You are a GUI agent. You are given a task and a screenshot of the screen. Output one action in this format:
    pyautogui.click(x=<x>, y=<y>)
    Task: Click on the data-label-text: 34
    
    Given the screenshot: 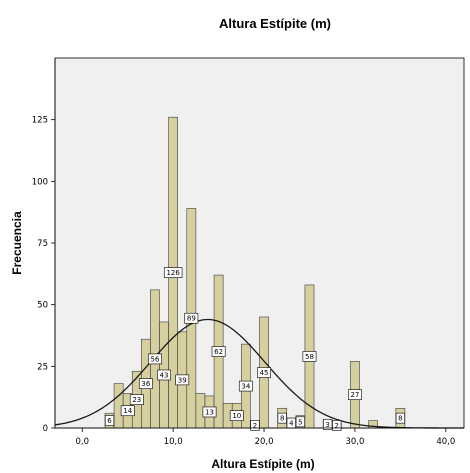 What is the action you would take?
    pyautogui.click(x=245, y=387)
    